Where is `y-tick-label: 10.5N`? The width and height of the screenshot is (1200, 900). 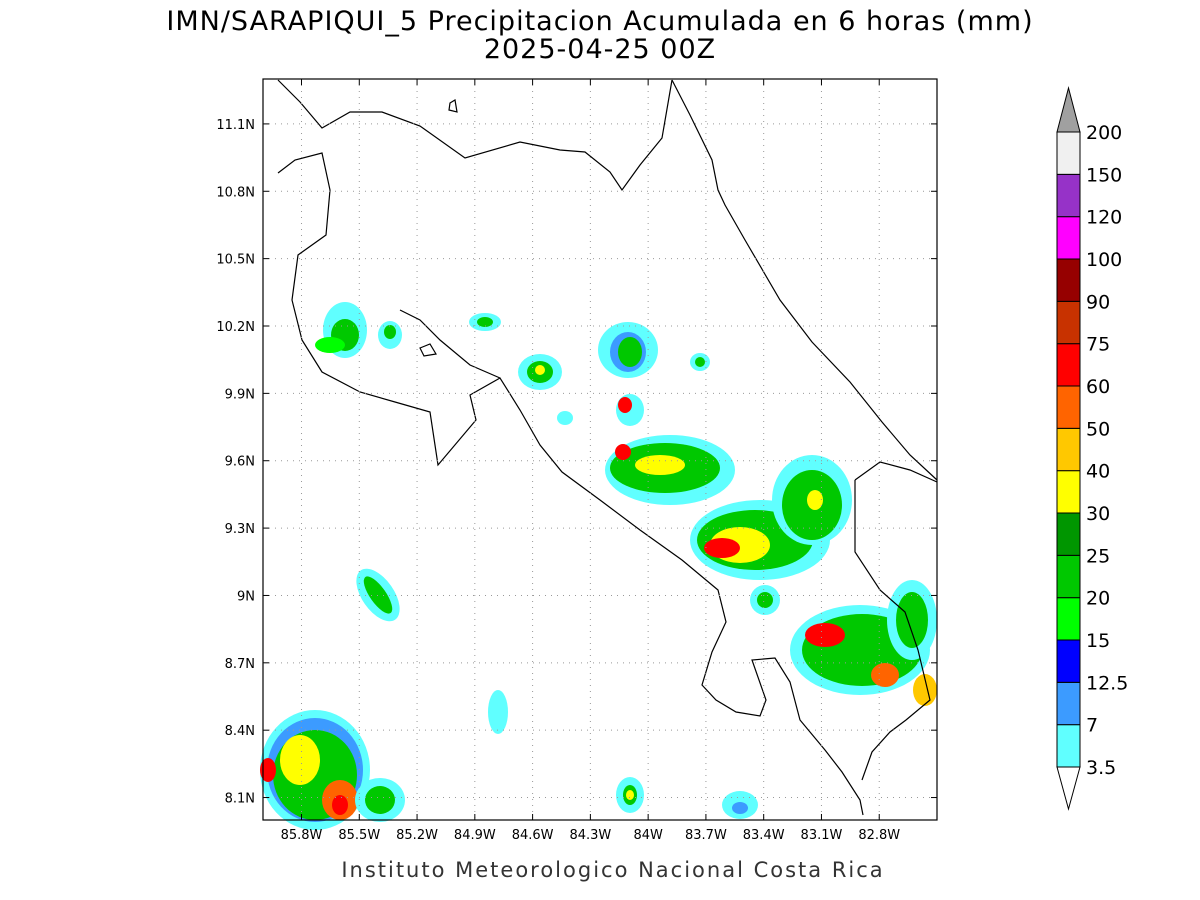
y-tick-label: 10.5N is located at coordinates (235, 260).